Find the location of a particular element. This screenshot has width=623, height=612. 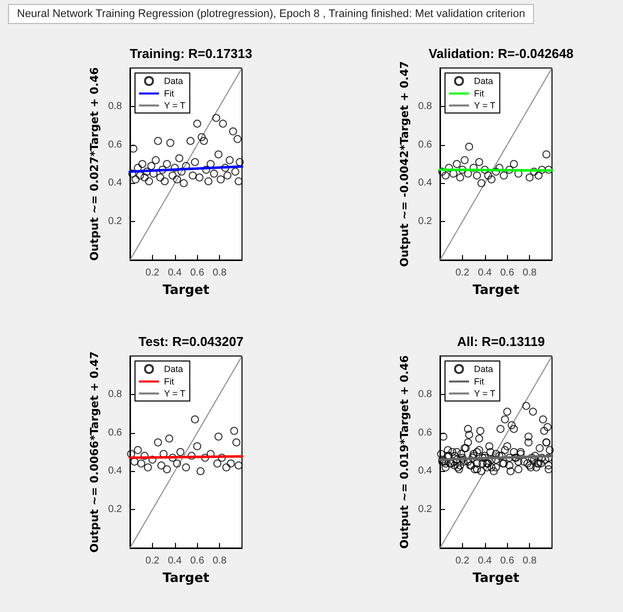

chart-title: Training: R=0.17313 is located at coordinates (191, 53).